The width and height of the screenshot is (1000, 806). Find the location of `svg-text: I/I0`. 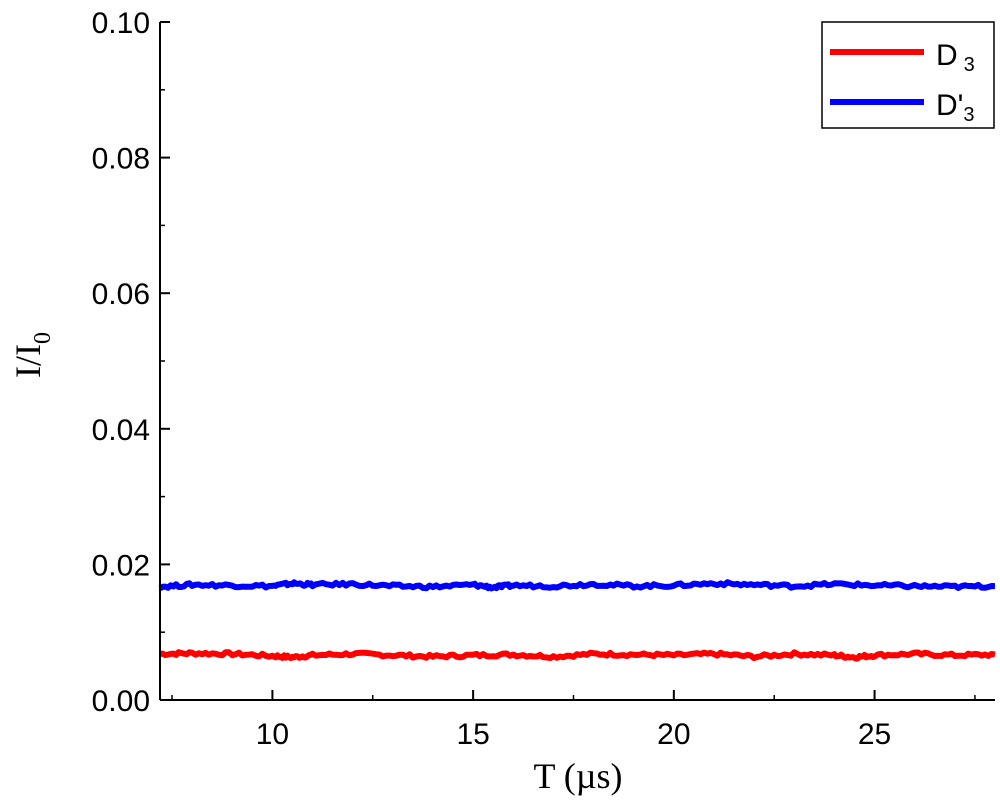

svg-text: I/I0 is located at coordinates (32, 355).